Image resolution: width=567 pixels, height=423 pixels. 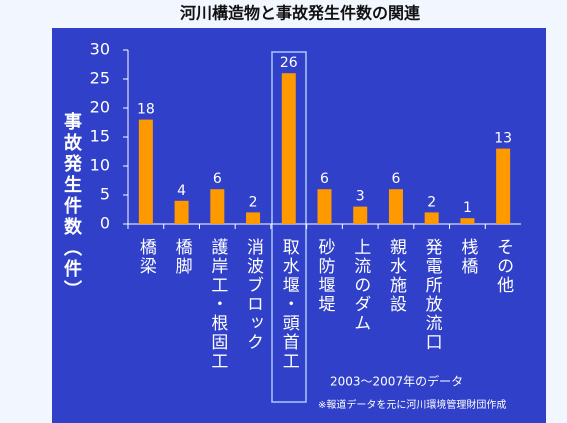 I want to click on y-tick-label: 10, so click(x=100, y=165).